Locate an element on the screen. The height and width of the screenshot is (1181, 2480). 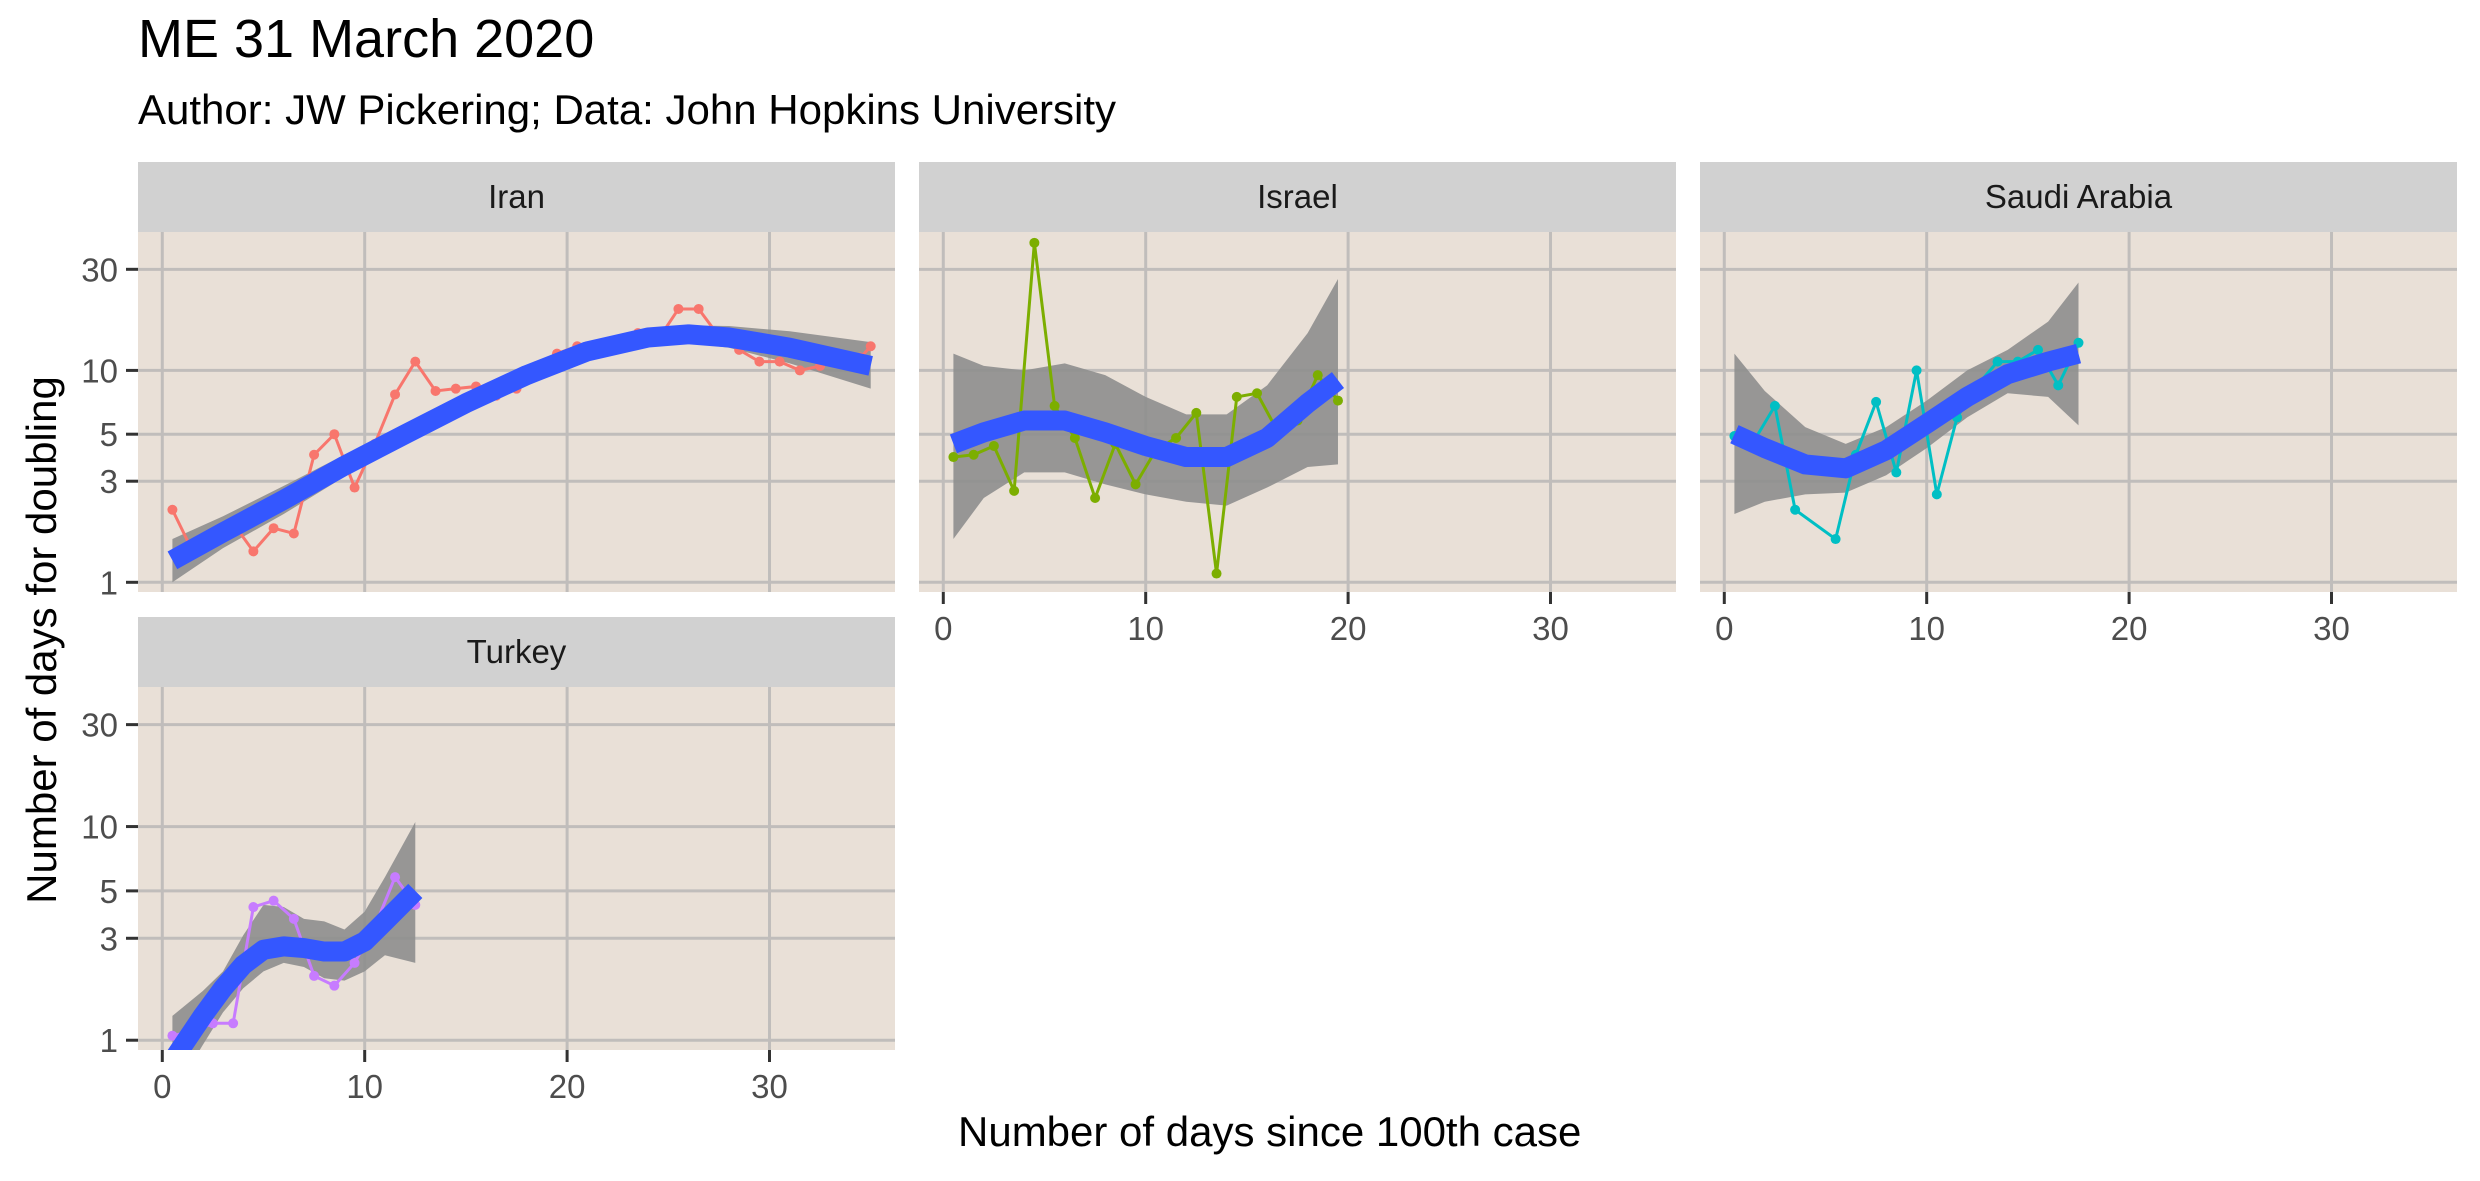
facet-panel-saudi-arabia: Saudi Arabia 0 10 20 30 is located at coordinates (2078, 404).